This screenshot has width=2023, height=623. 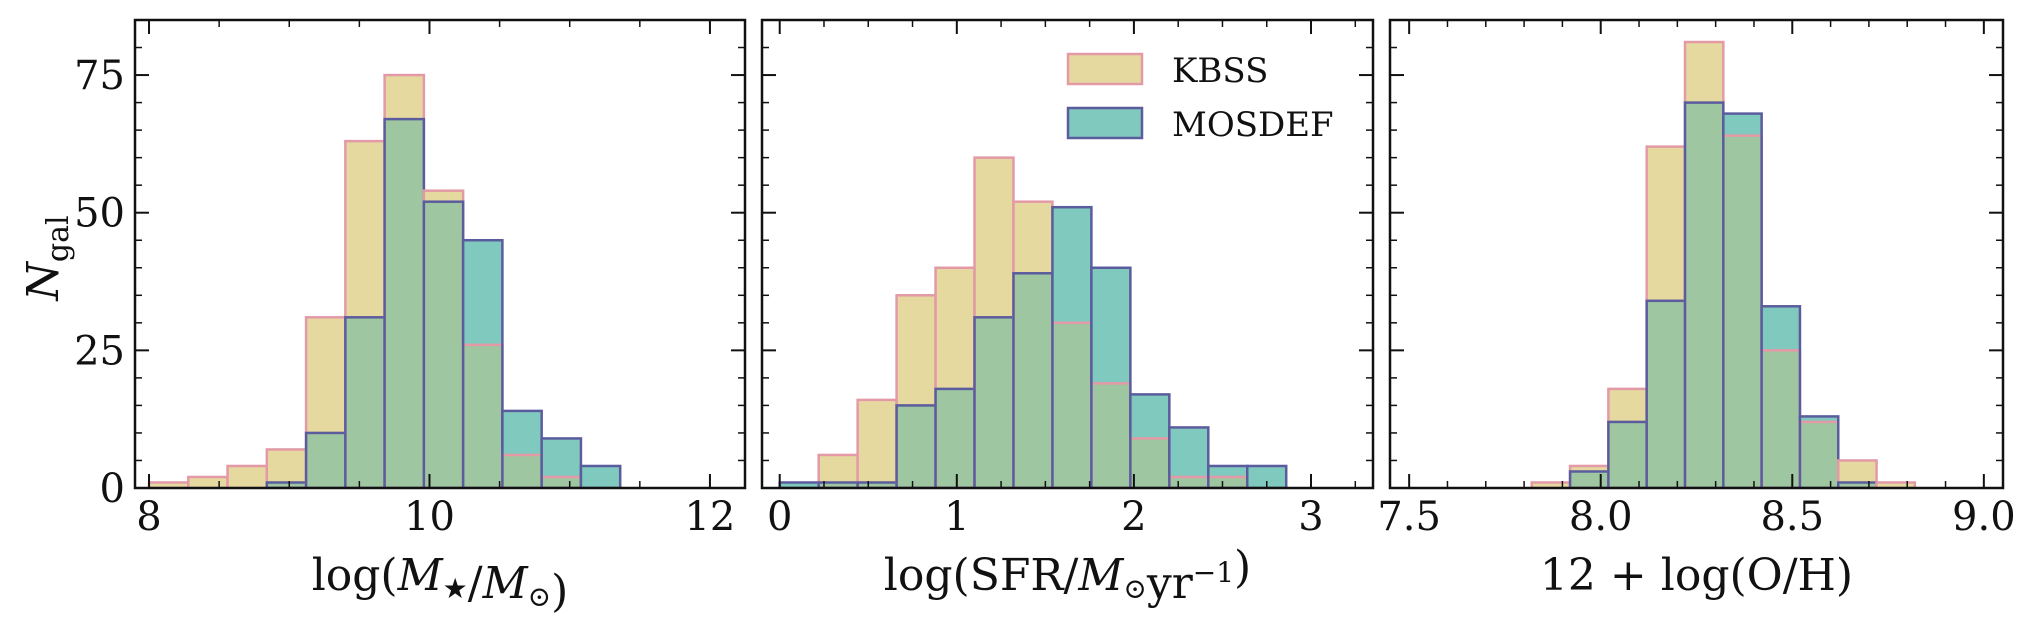 What do you see at coordinates (1253, 125) in the screenshot?
I see `legend-label-mosdef: MOSDEF` at bounding box center [1253, 125].